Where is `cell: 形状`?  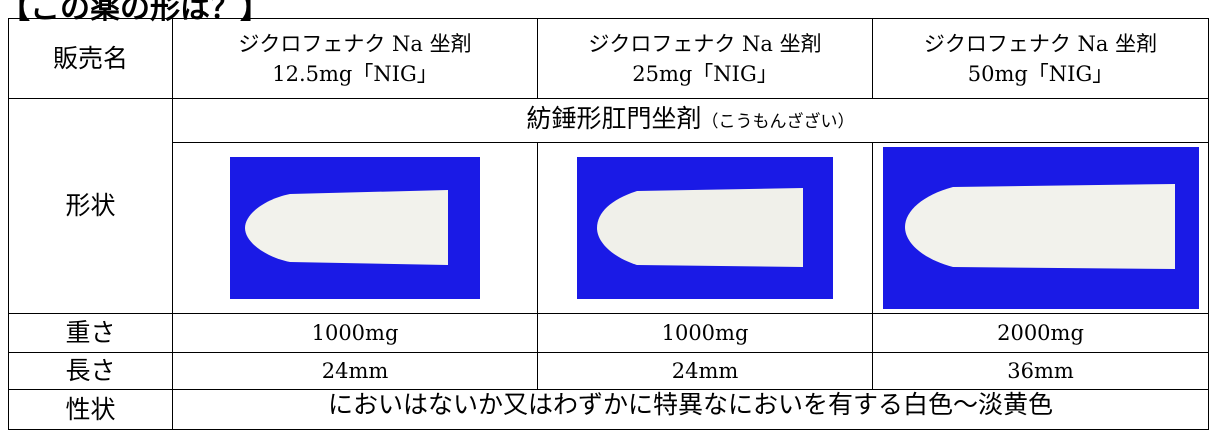 cell: 形状 is located at coordinates (90, 206).